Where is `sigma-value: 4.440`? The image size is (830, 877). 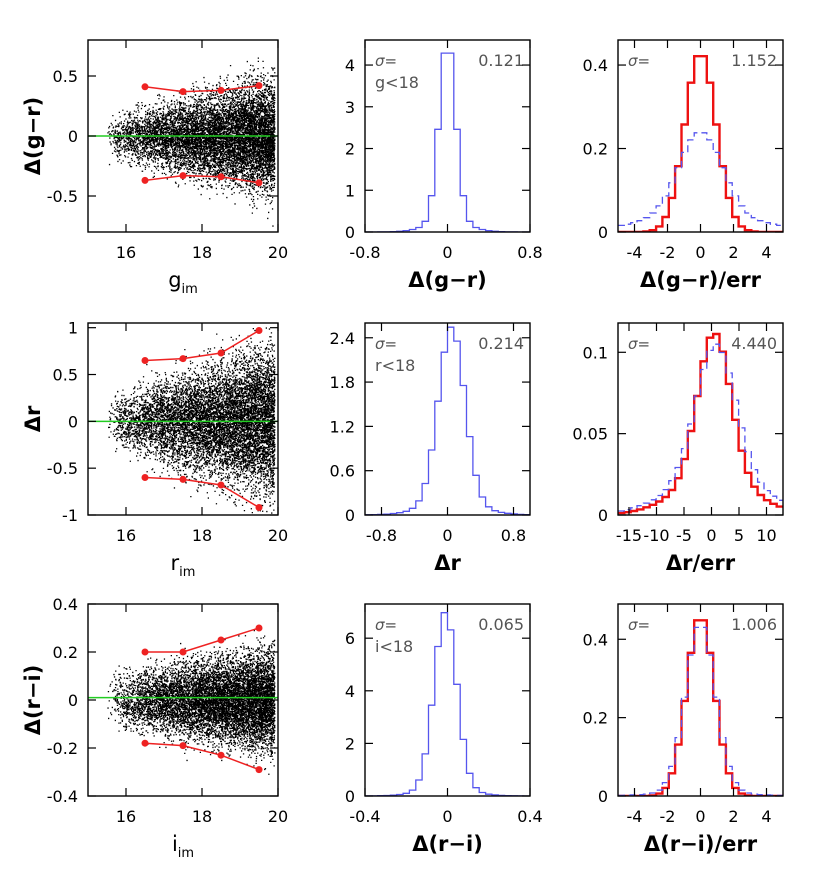
sigma-value: 4.440 is located at coordinates (754, 343).